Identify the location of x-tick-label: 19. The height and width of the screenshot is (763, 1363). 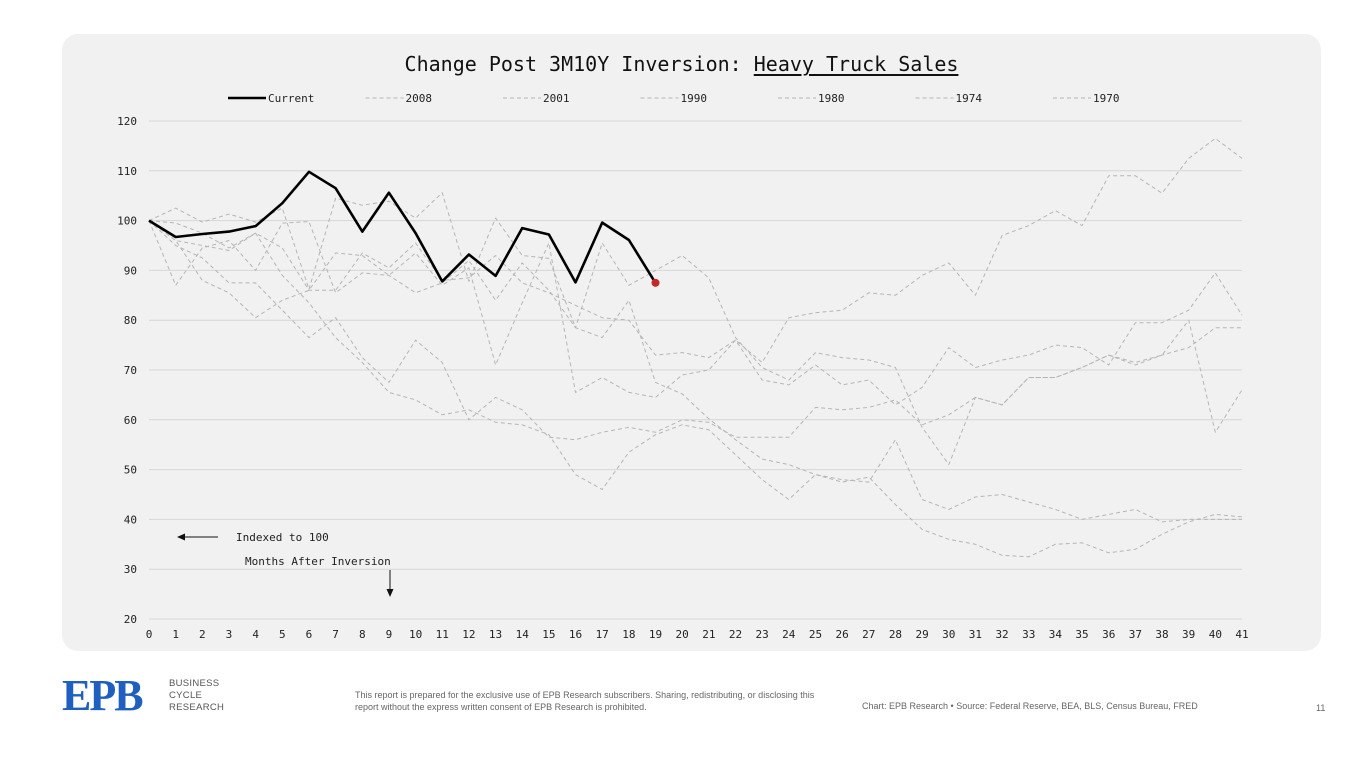
(655, 634).